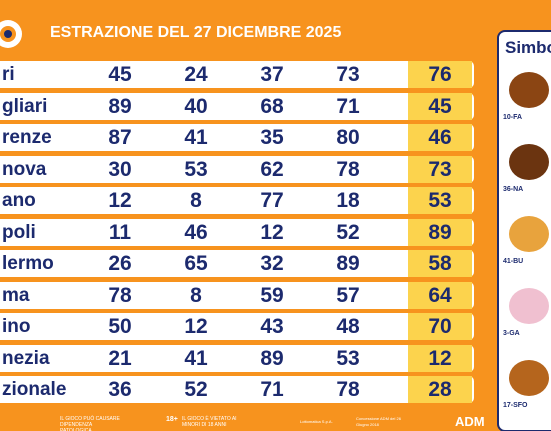 This screenshot has height=431, width=551. What do you see at coordinates (272, 74) in the screenshot?
I see `number: 37` at bounding box center [272, 74].